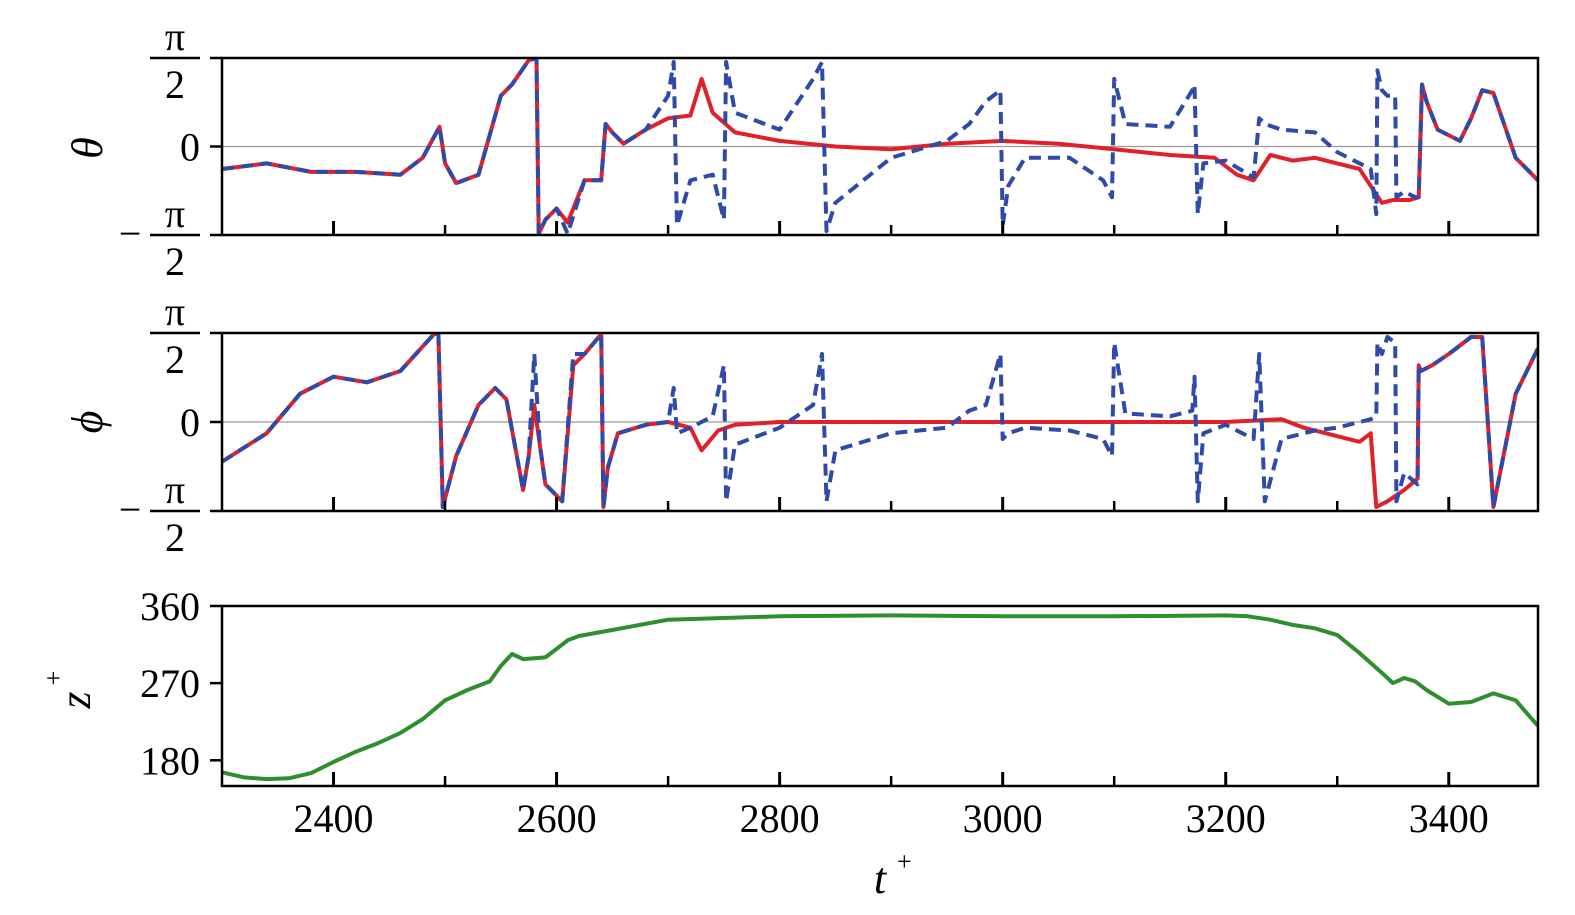 This screenshot has width=1575, height=915. Describe the element at coordinates (881, 878) in the screenshot. I see `t-axis-label: t` at that location.